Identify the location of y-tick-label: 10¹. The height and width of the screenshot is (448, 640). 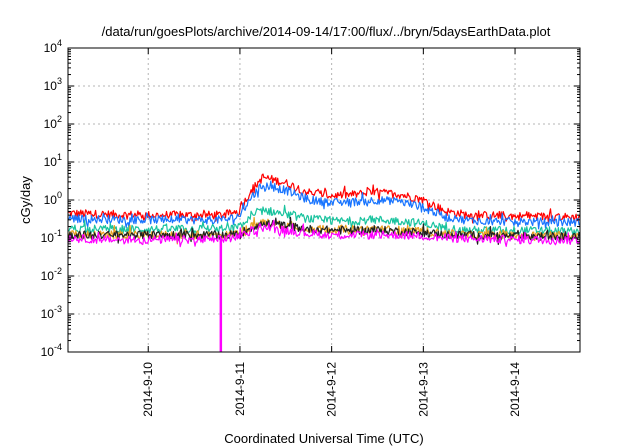
(53, 160).